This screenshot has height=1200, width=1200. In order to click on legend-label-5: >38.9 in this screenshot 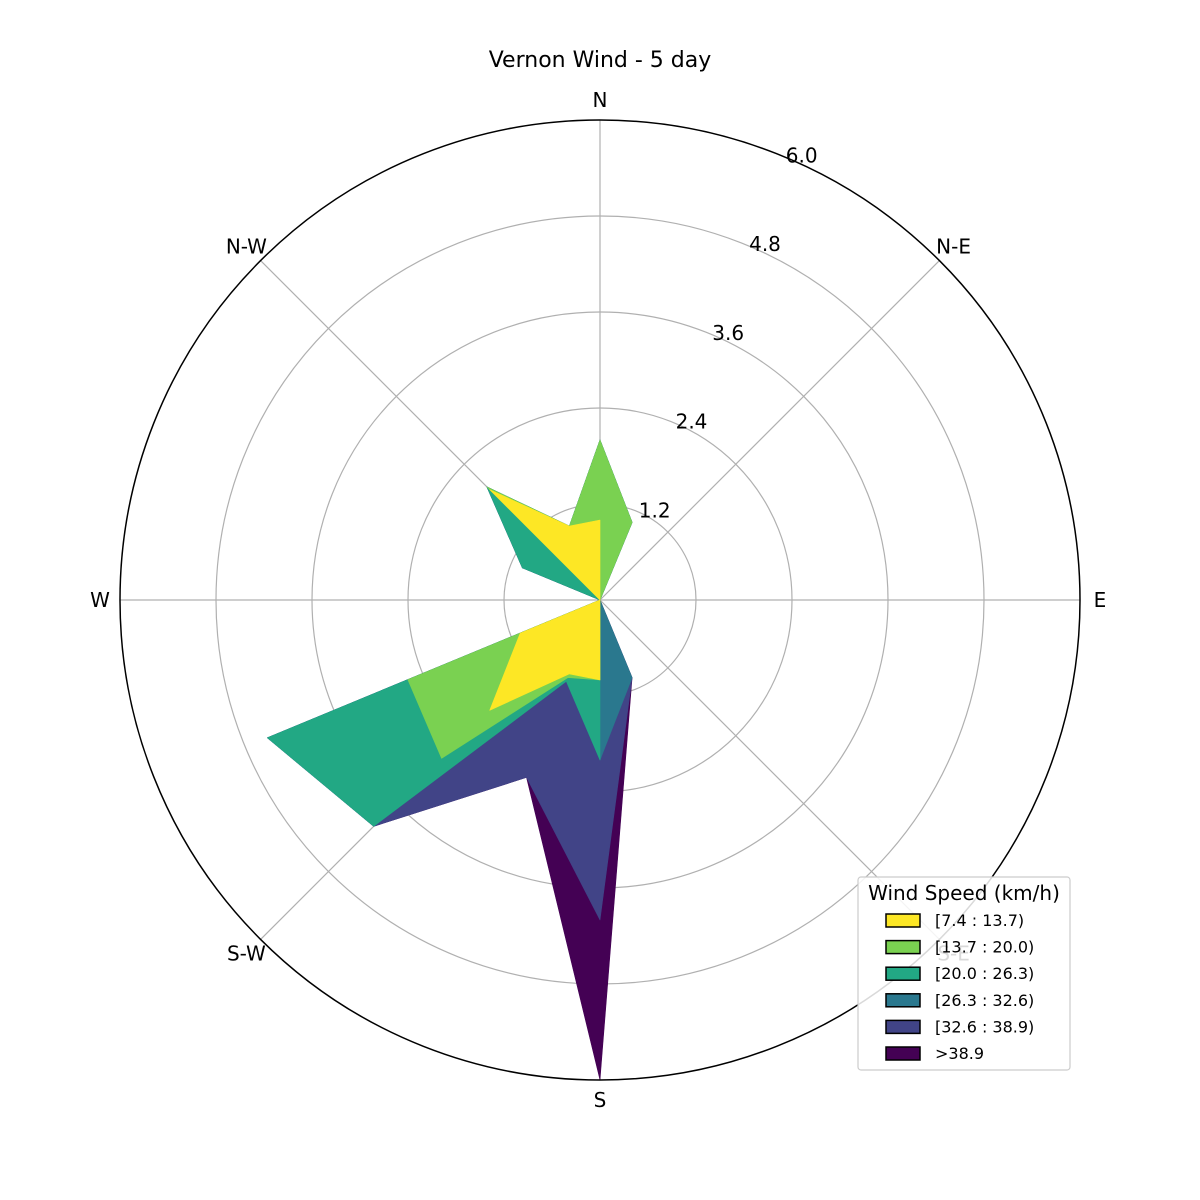, I will do `click(959, 1053)`.